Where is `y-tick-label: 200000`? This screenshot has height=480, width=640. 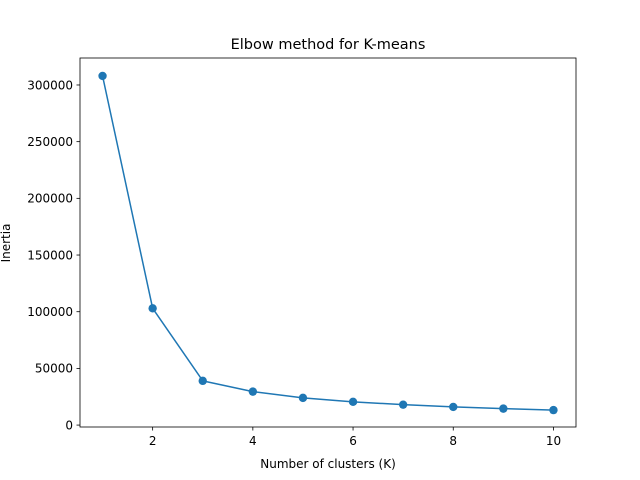 y-tick-label: 200000 is located at coordinates (50, 199).